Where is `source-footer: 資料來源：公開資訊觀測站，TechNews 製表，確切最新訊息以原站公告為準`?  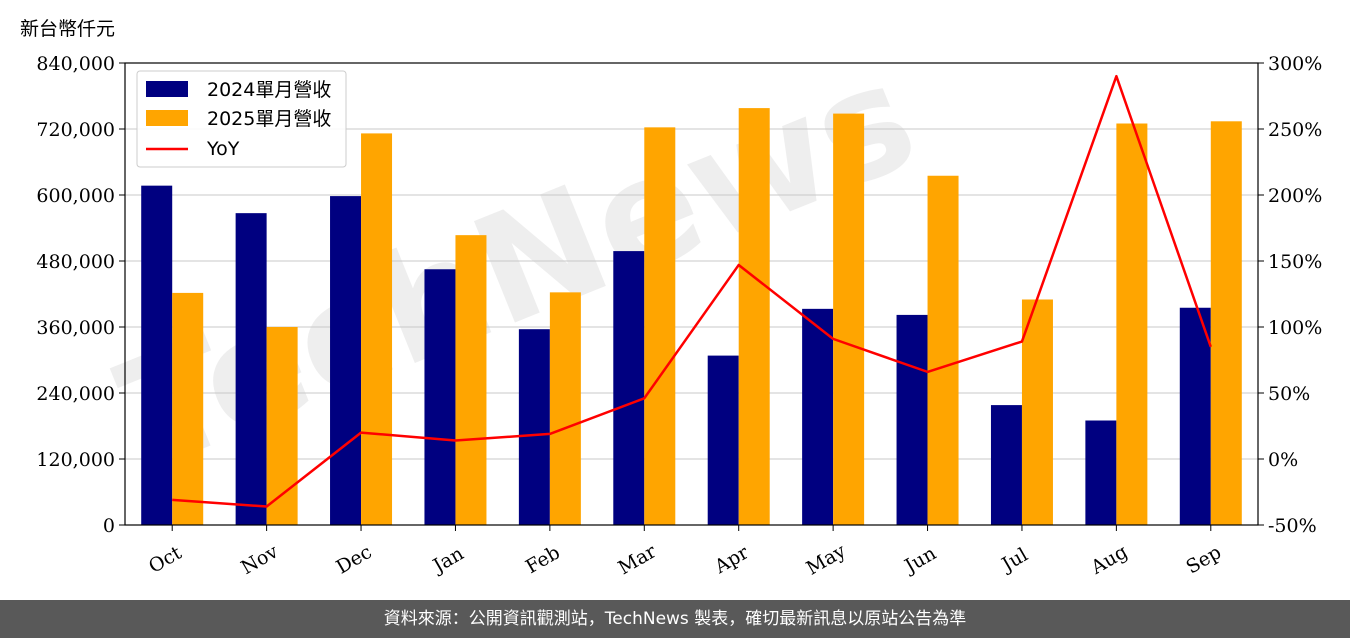
source-footer: 資料來源：公開資訊觀測站，TechNews 製表，確切最新訊息以原站公告為準 is located at coordinates (675, 619).